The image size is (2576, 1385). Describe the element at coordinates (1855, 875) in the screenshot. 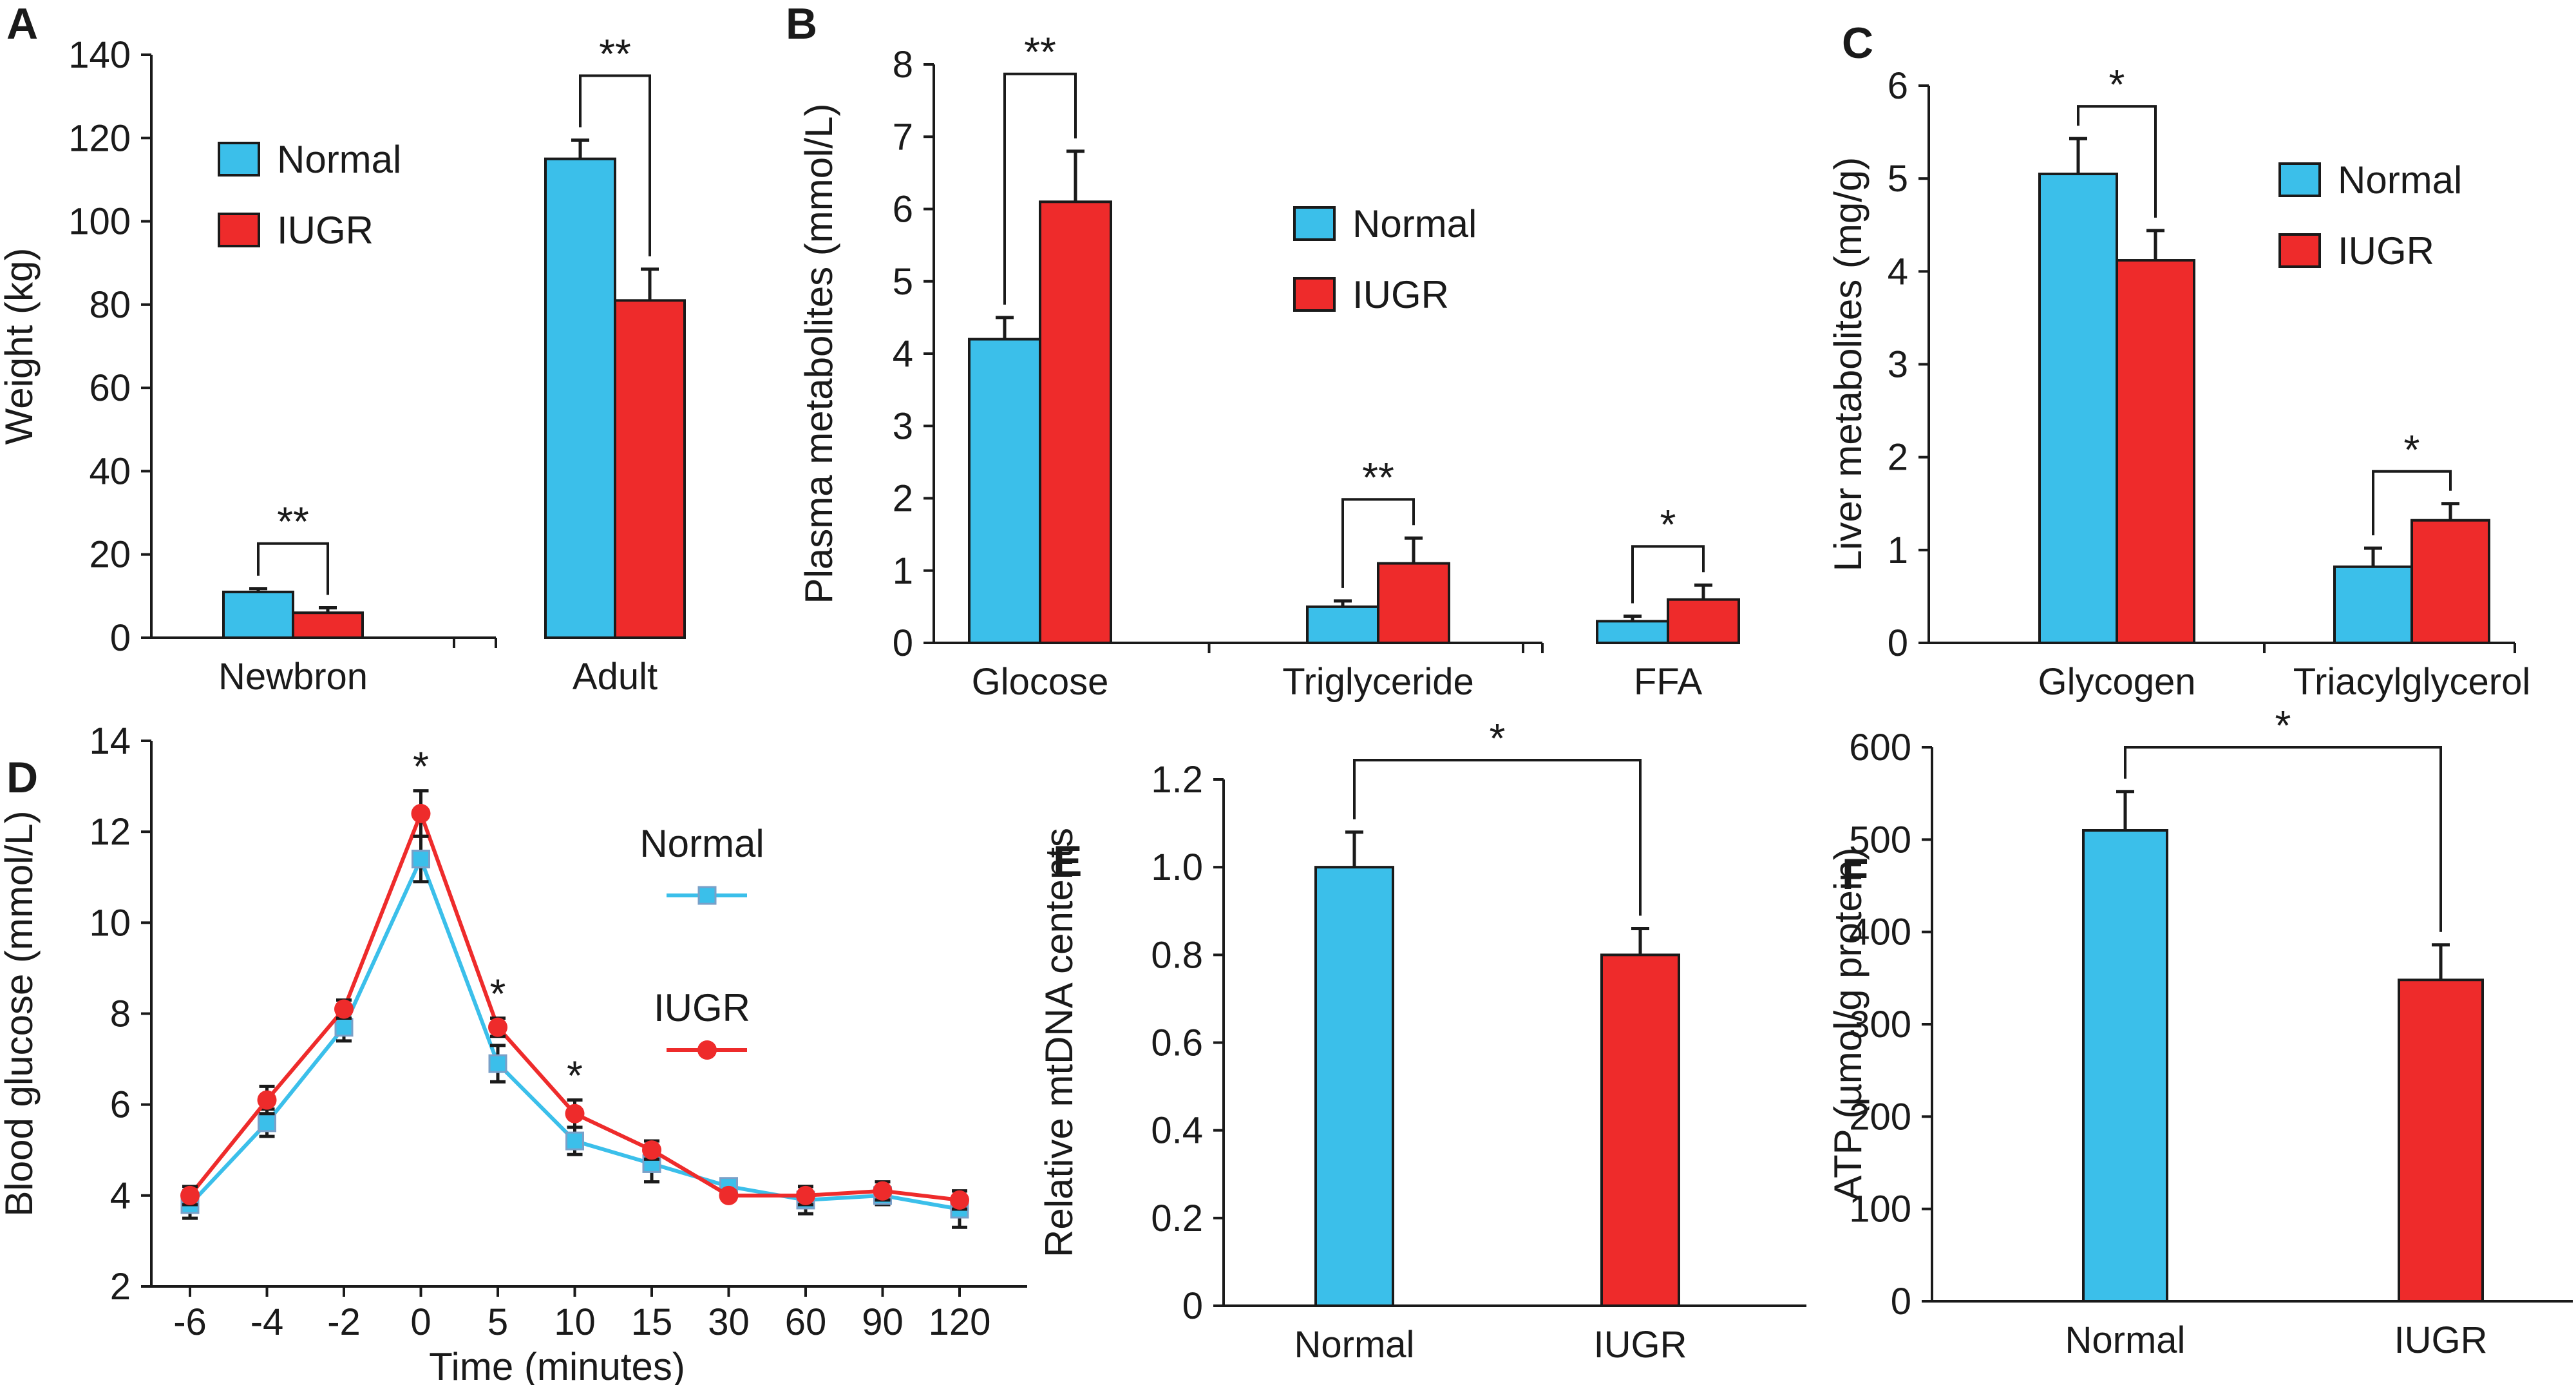

I see `panel-letter-F: F` at that location.